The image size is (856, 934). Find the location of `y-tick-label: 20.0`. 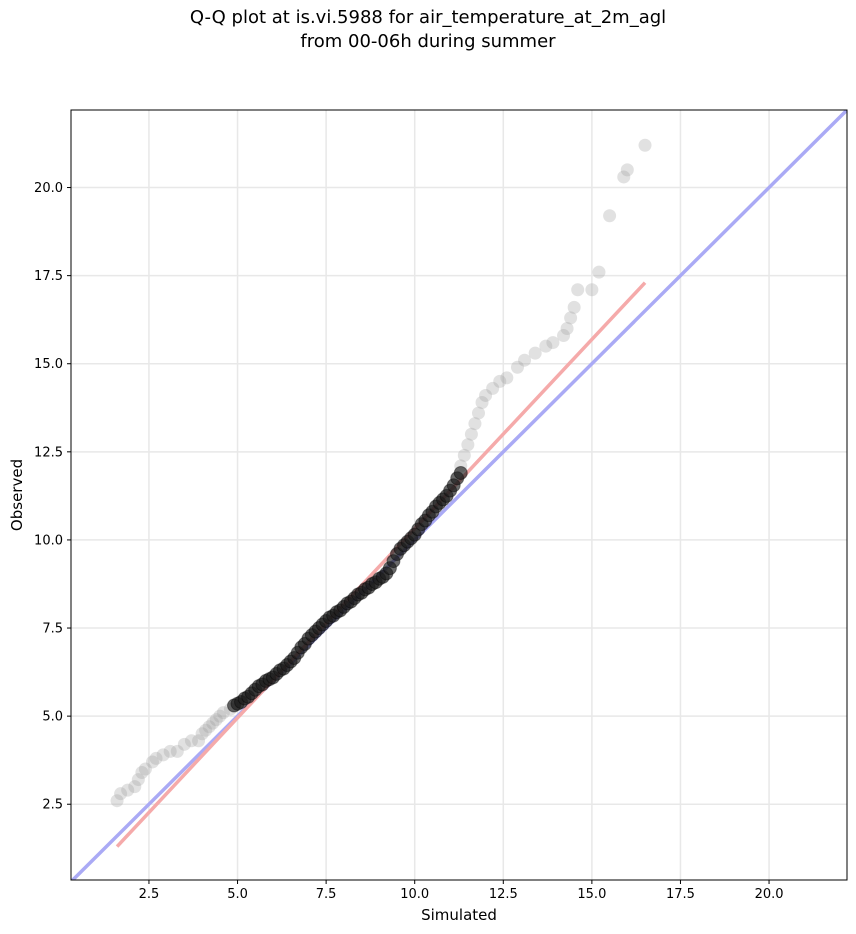

y-tick-label: 20.0 is located at coordinates (48, 188).